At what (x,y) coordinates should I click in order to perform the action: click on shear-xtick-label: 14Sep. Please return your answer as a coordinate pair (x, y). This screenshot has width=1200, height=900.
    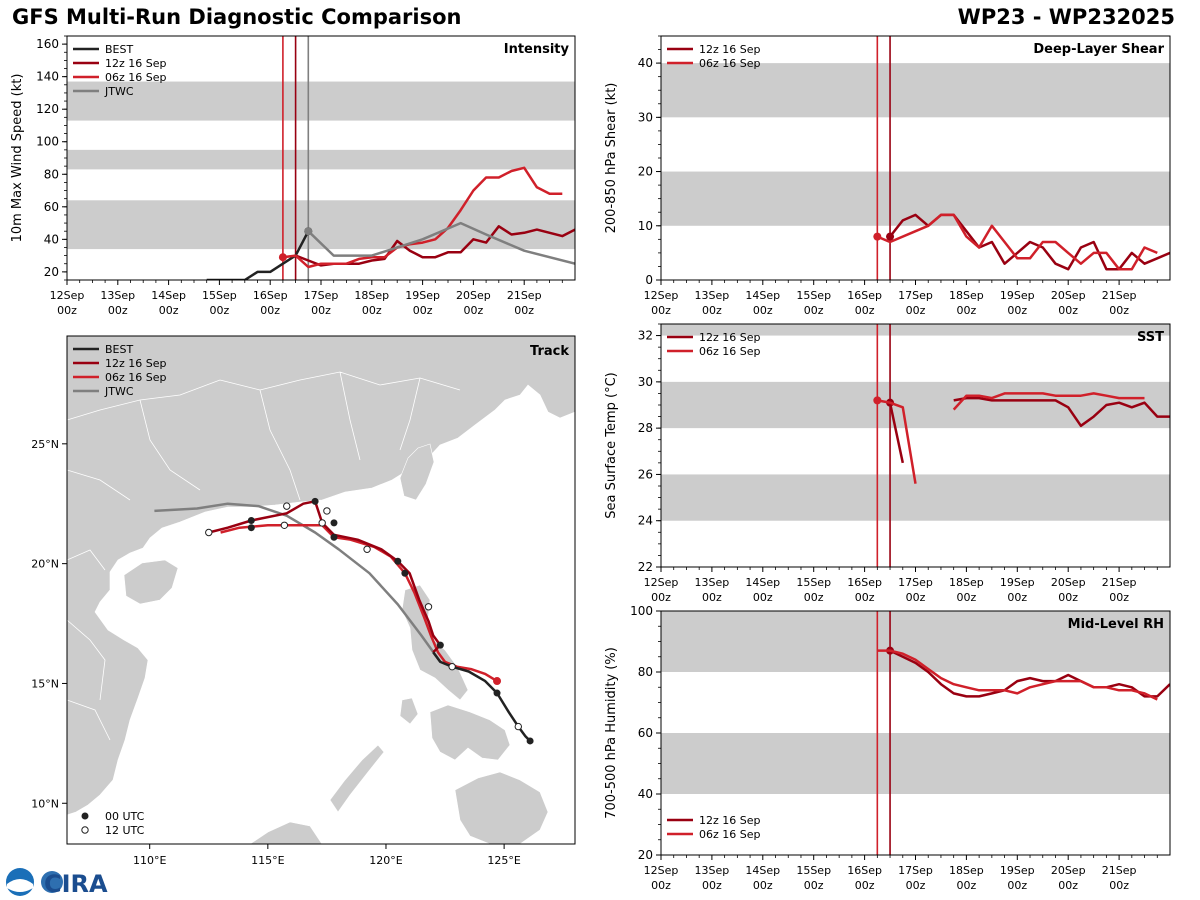
    Looking at the image, I should click on (762, 295).